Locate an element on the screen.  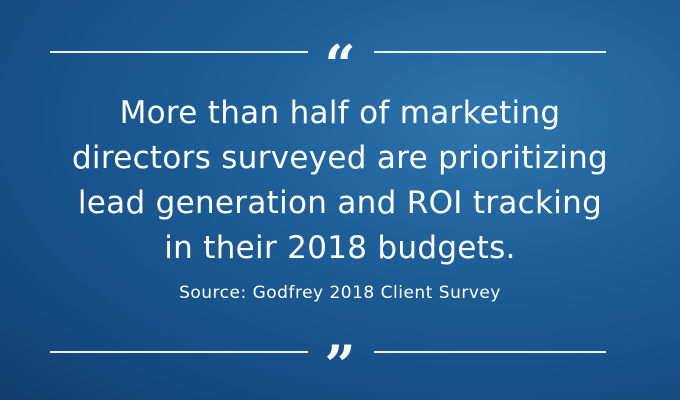
close-quote-mark: ” is located at coordinates (340, 365).